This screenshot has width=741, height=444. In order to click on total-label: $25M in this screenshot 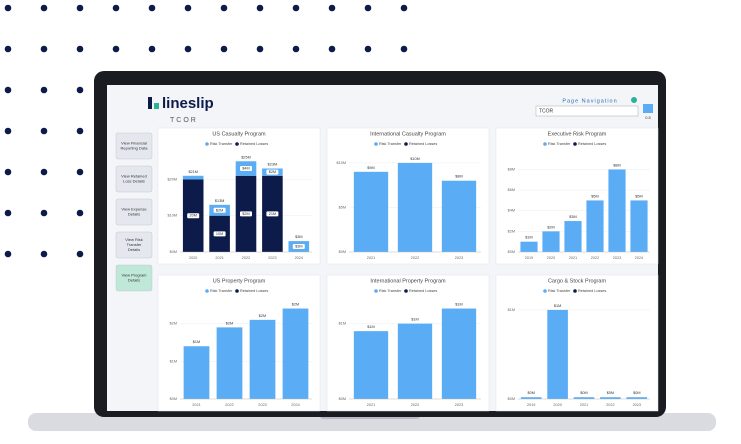, I will do `click(246, 157)`.